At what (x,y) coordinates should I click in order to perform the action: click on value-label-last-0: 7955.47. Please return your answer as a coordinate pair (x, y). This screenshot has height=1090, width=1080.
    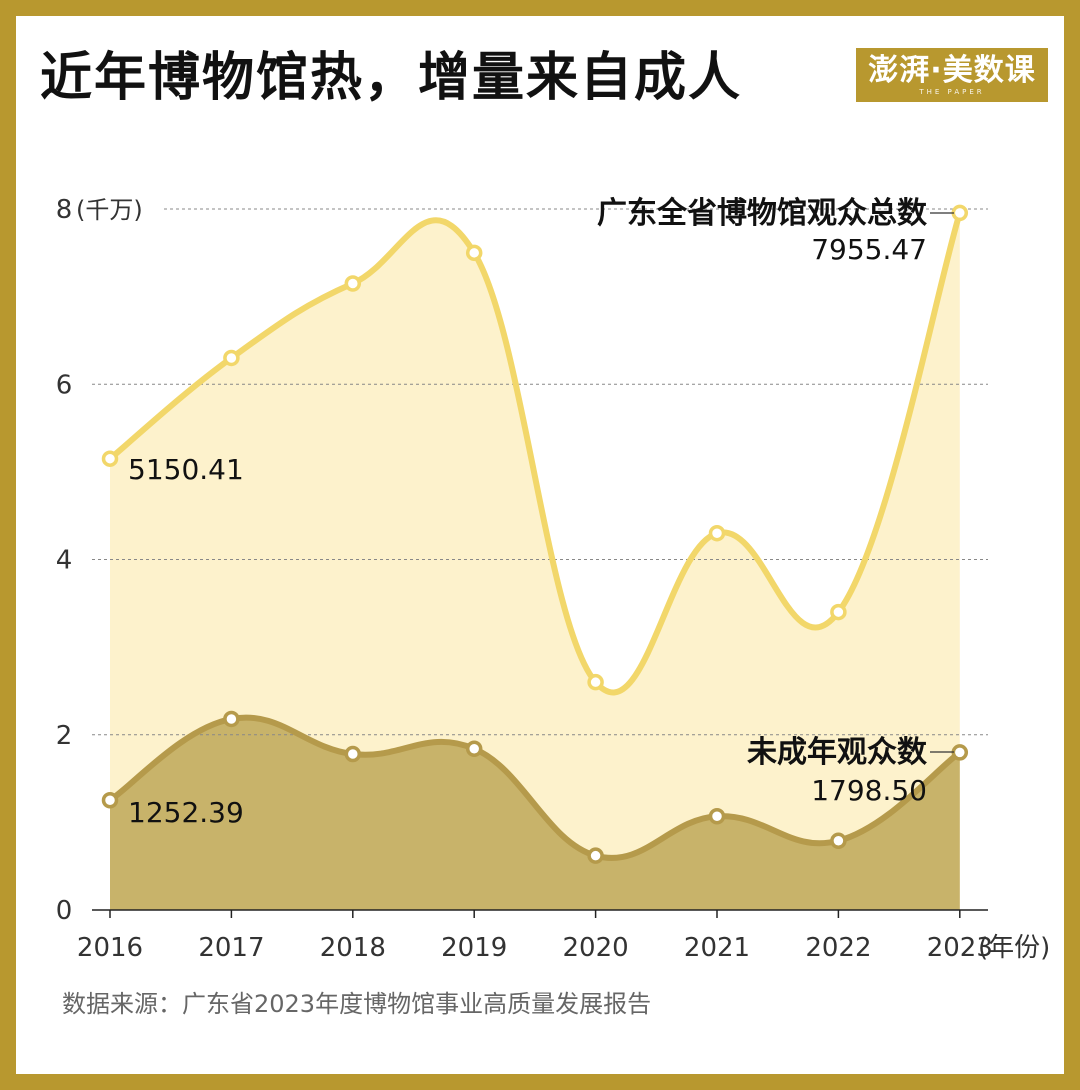
    Looking at the image, I should click on (869, 249).